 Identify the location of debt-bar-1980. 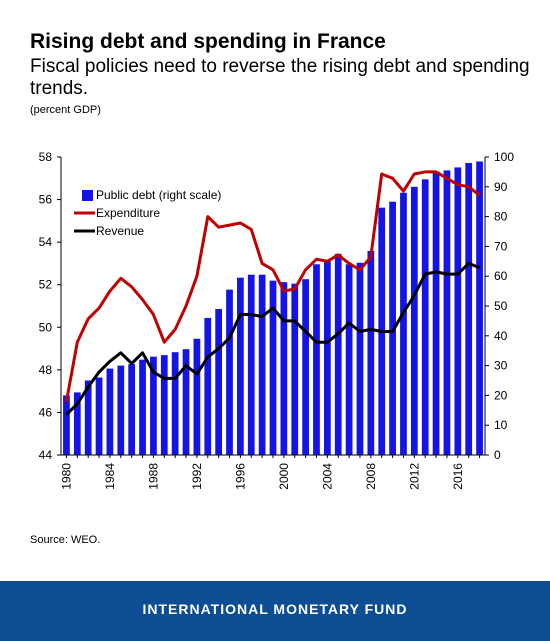
(66, 425).